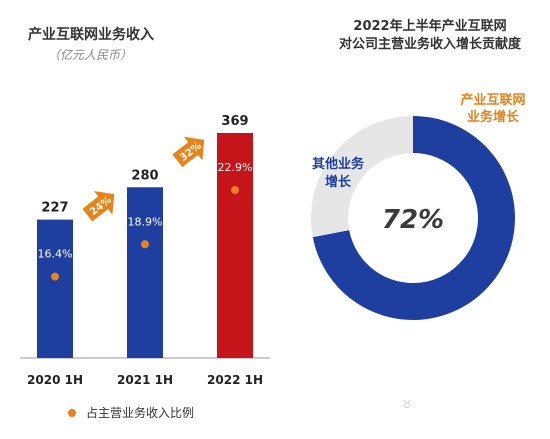 Image resolution: width=550 pixels, height=439 pixels. I want to click on category-label: 2022 1H, so click(235, 380).